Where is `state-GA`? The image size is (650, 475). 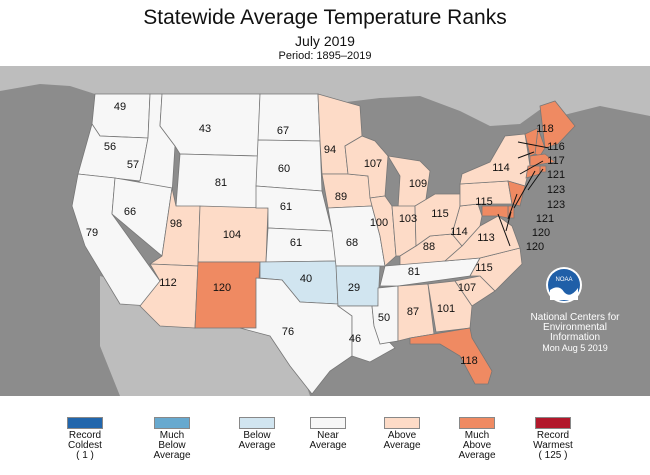
state-GA is located at coordinates (450, 306).